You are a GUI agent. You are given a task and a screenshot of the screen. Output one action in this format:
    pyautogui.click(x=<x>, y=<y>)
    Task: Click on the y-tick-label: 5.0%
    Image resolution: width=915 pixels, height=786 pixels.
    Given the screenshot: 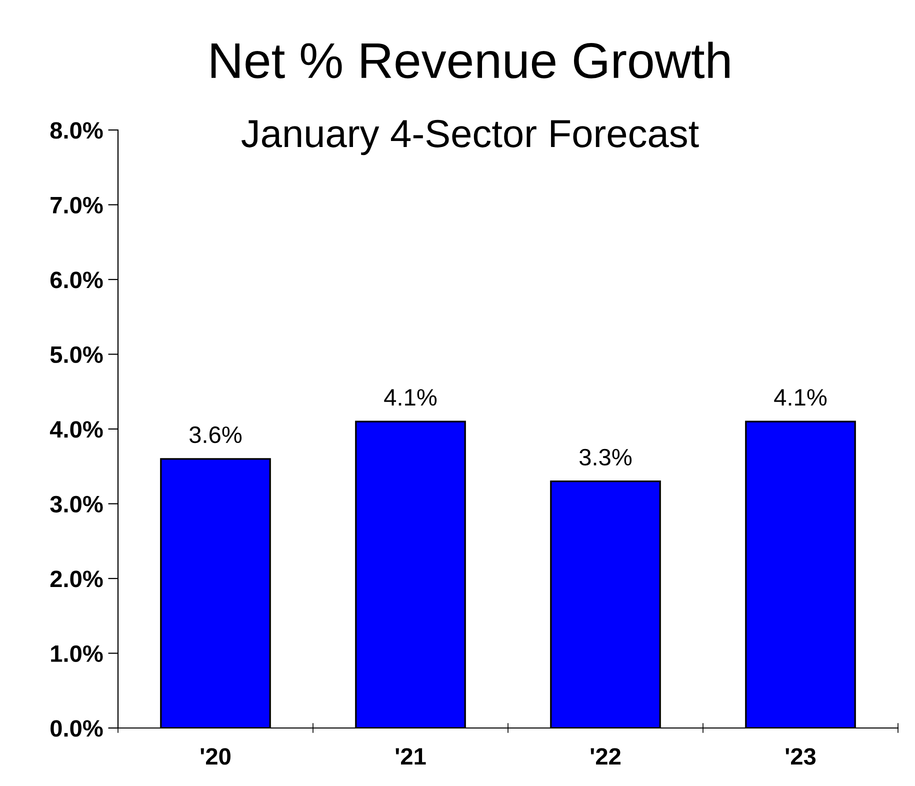 What is the action you would take?
    pyautogui.click(x=76, y=355)
    